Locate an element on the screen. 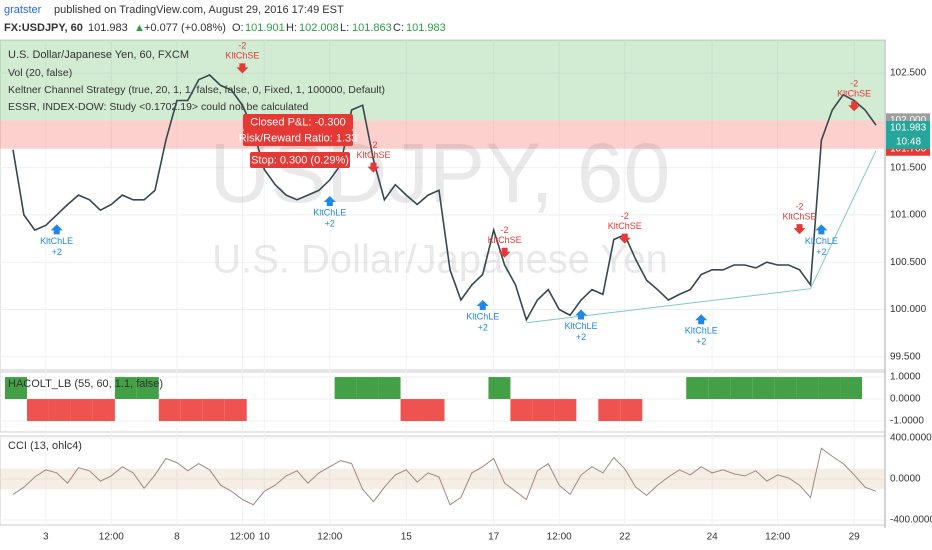 The width and height of the screenshot is (932, 550). open: 101.901 is located at coordinates (265, 28).